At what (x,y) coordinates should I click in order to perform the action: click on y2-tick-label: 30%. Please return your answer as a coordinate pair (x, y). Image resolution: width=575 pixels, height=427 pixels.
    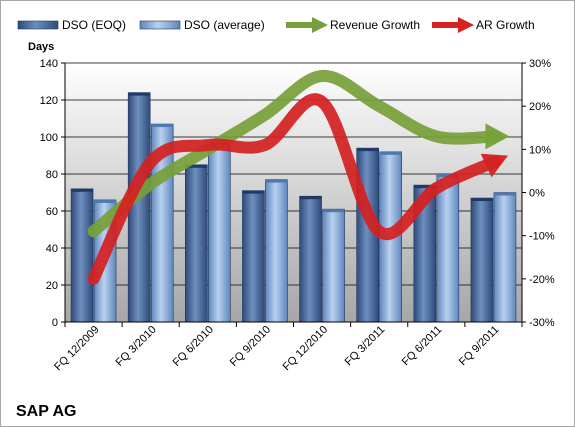
    Looking at the image, I should click on (540, 64).